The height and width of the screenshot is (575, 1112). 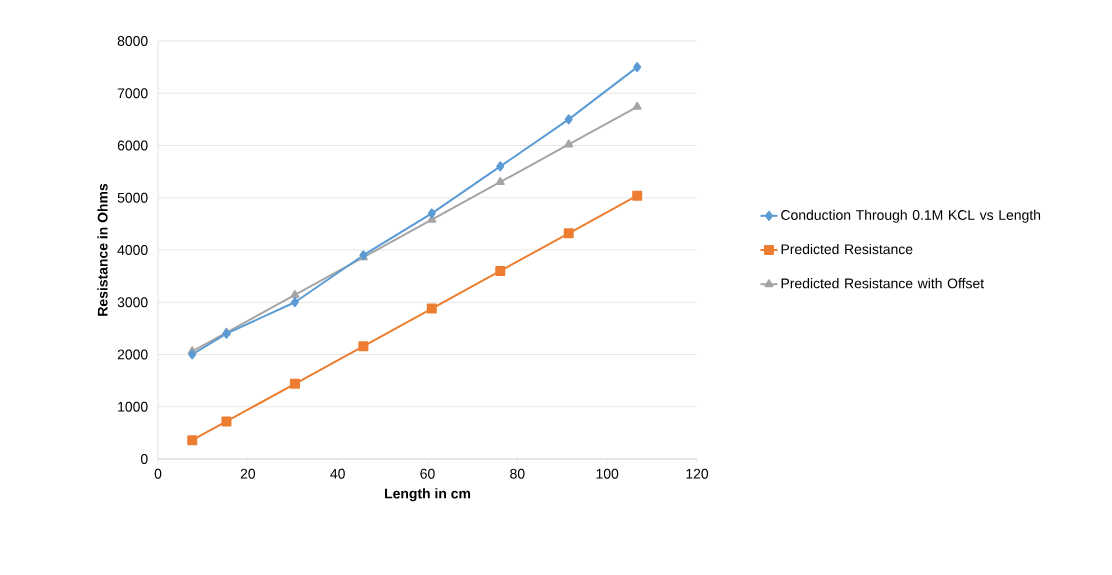 I want to click on legend-label: Predicted Resistance, so click(x=847, y=249).